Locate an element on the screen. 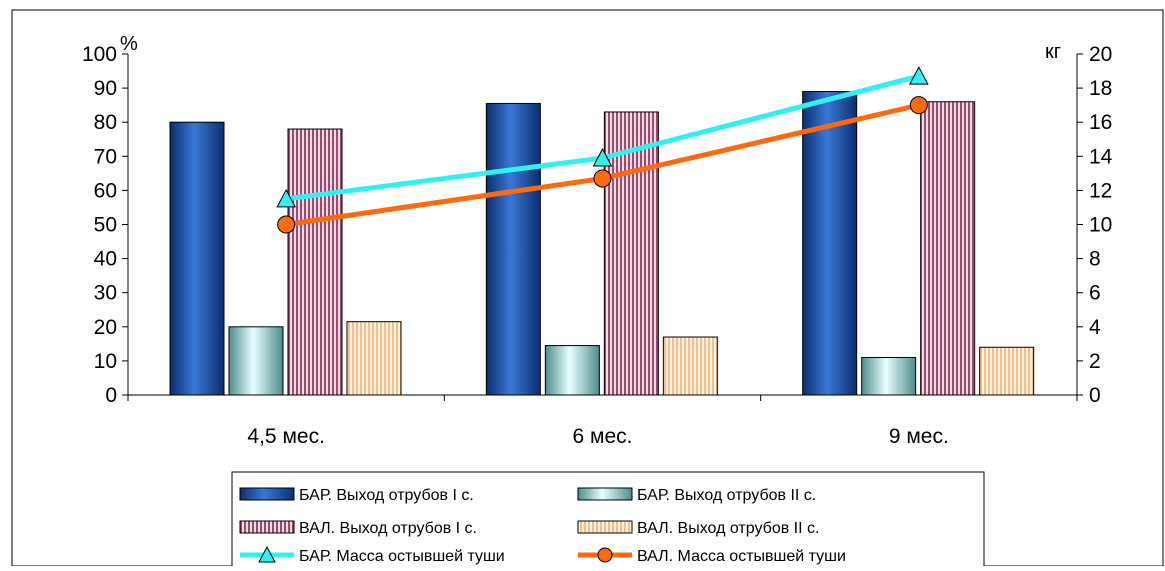 The image size is (1165, 571). legend-label-2: БАР. Выход отрубов II с. is located at coordinates (726, 495).